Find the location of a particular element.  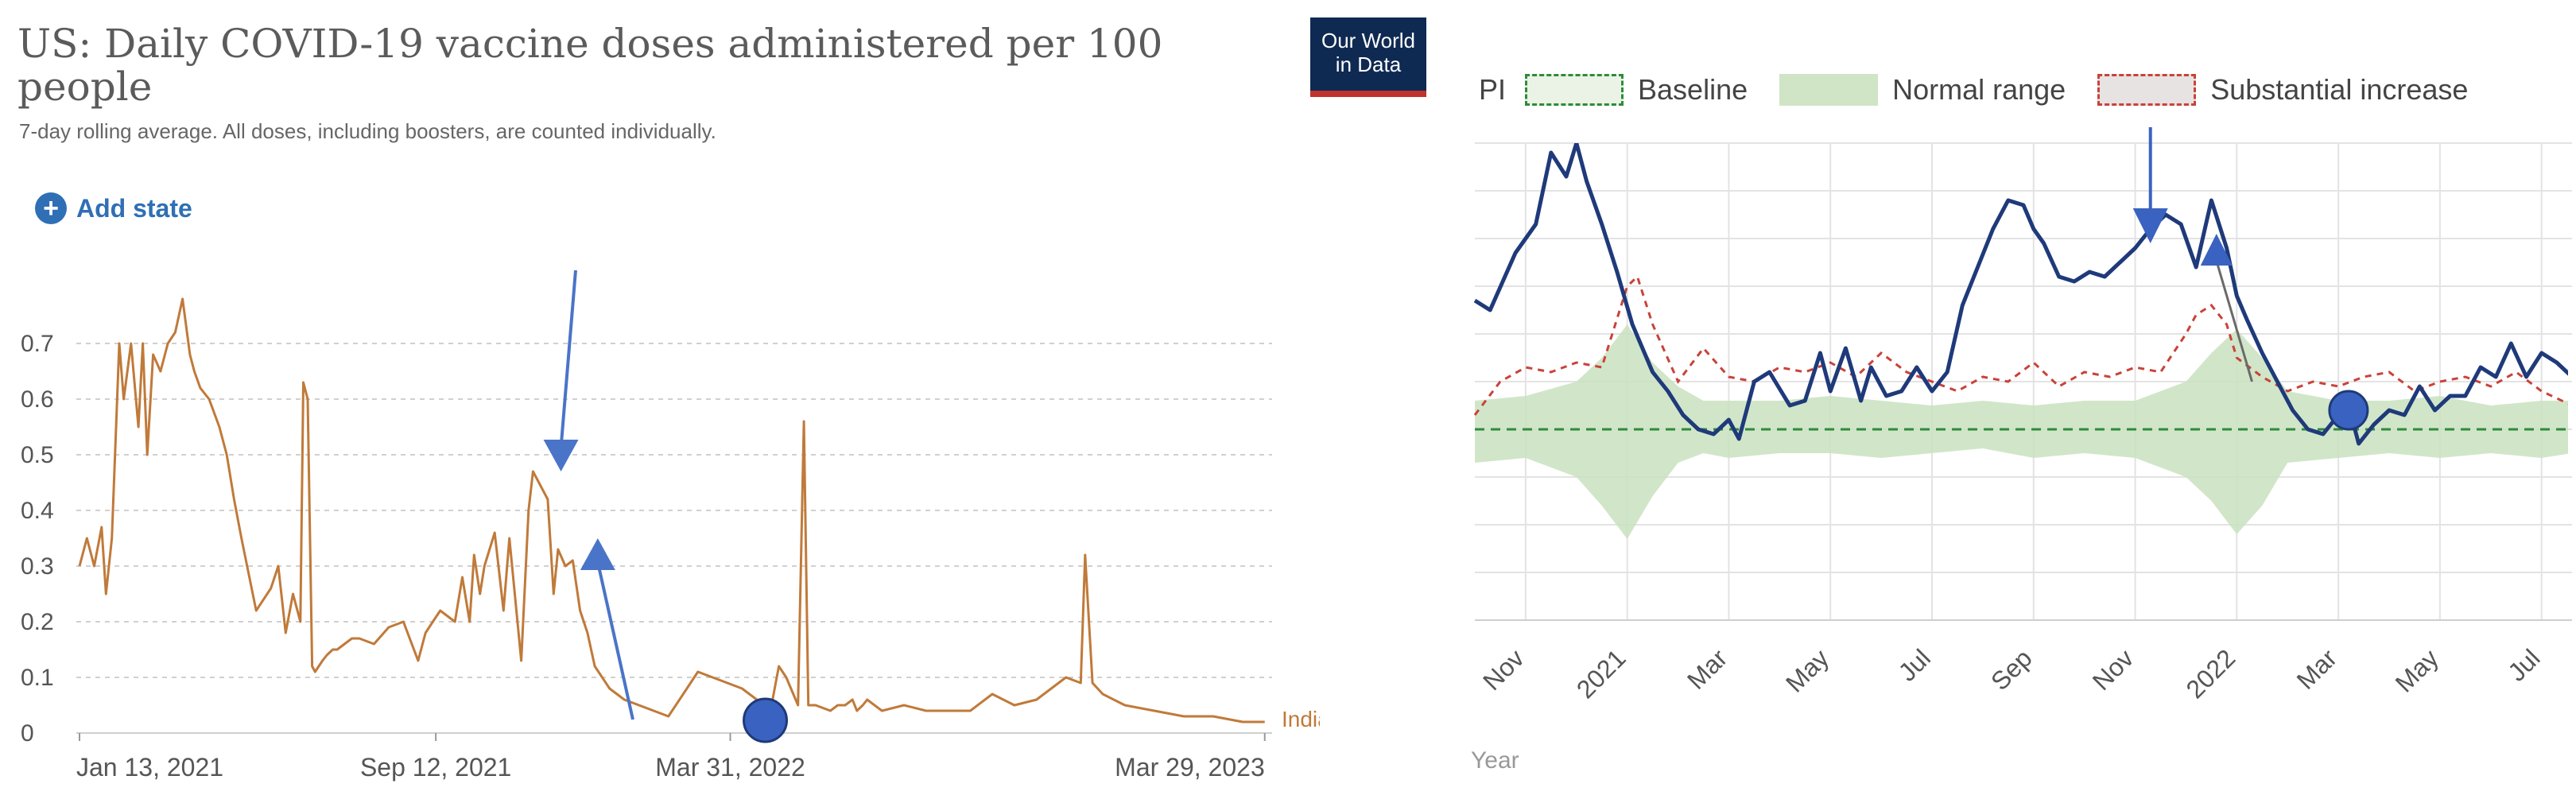

logo-line-1: Our World is located at coordinates (1368, 40).